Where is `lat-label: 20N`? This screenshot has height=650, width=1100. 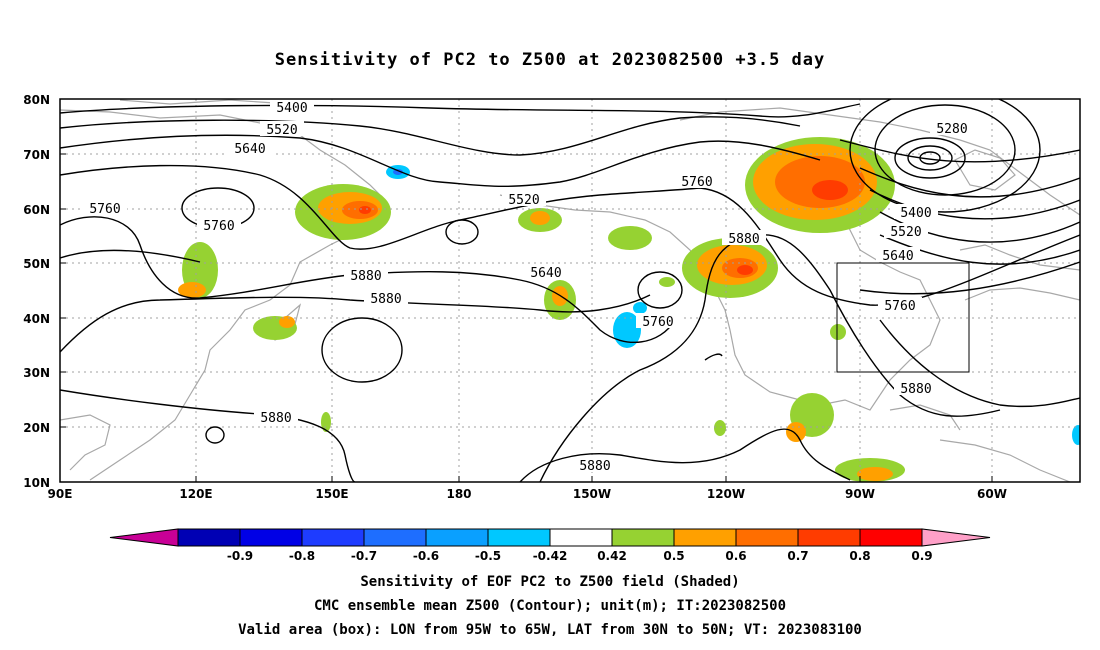 lat-label: 20N is located at coordinates (36, 428).